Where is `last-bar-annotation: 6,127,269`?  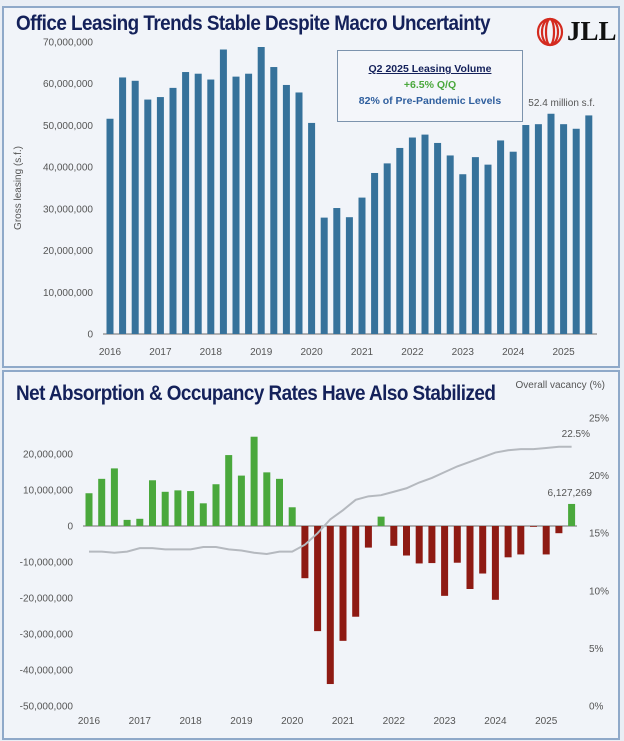 last-bar-annotation: 6,127,269 is located at coordinates (570, 493).